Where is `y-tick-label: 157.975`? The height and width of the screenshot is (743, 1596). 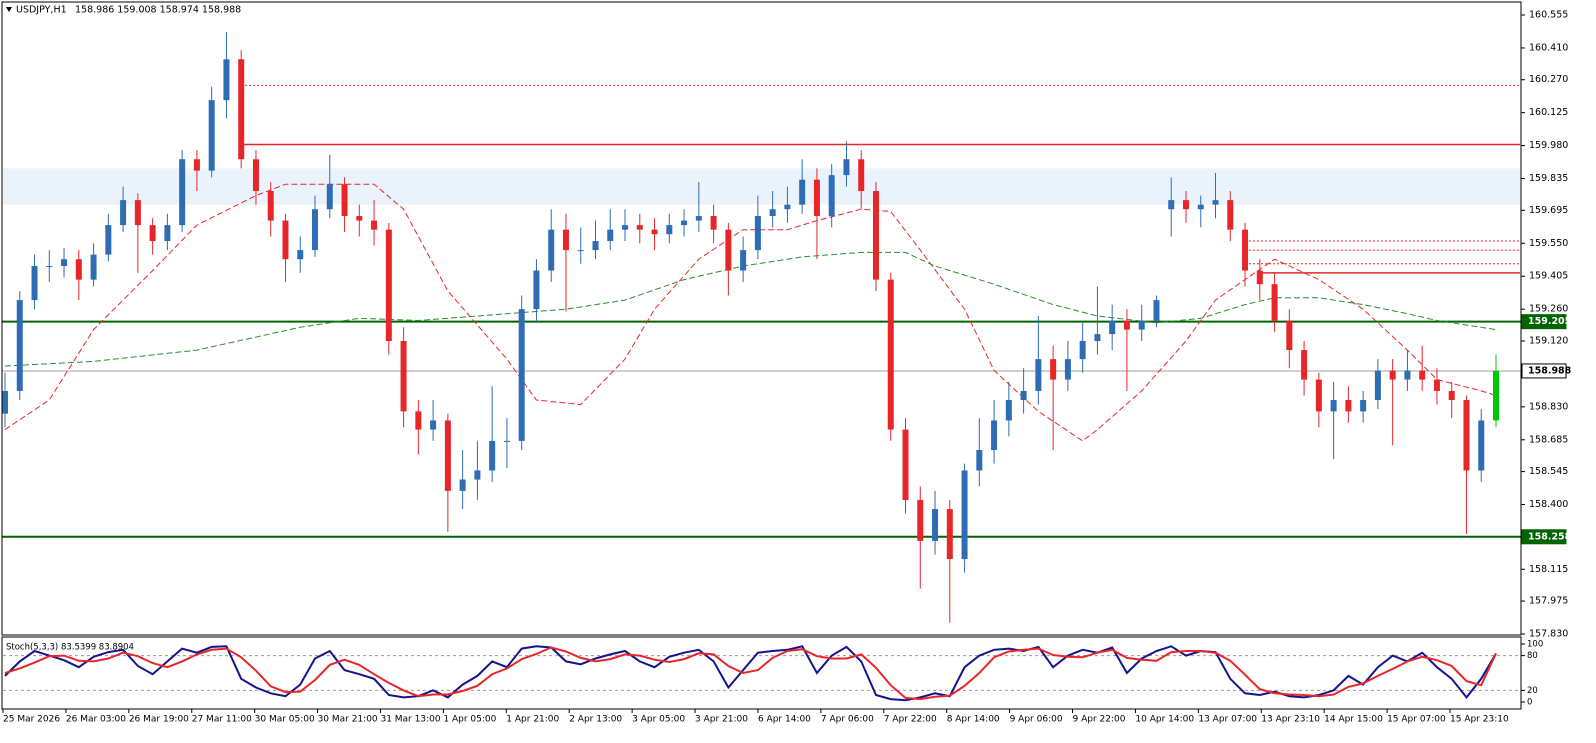 y-tick-label: 157.975 is located at coordinates (1548, 601).